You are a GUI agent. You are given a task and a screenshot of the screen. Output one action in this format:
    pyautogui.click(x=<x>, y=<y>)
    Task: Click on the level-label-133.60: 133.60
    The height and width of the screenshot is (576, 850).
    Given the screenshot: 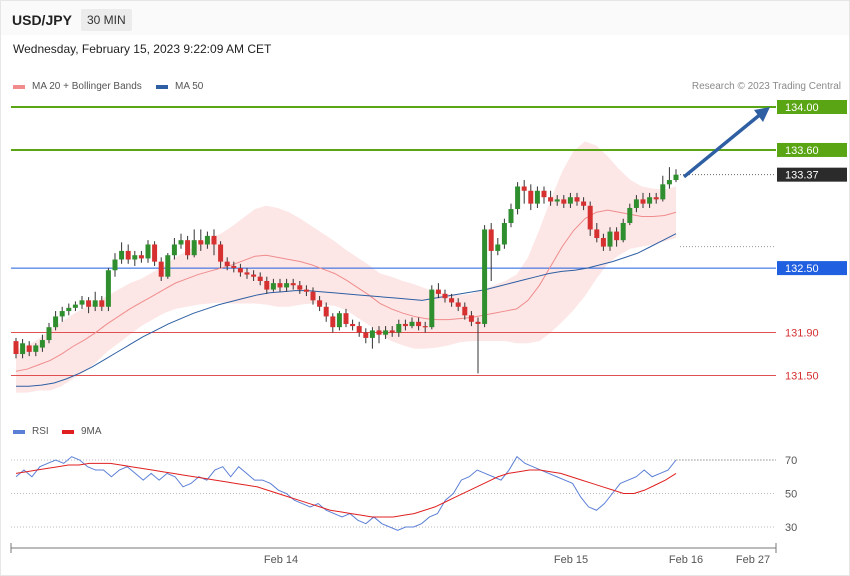 What is the action you would take?
    pyautogui.click(x=802, y=151)
    